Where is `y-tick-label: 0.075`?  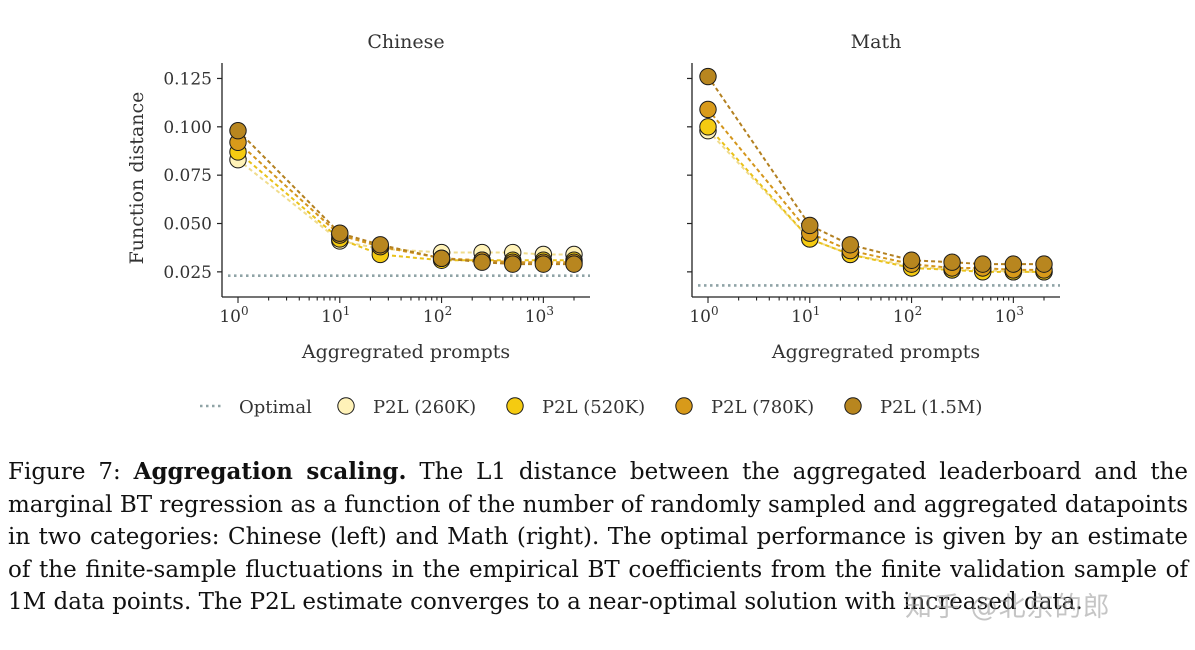 y-tick-label: 0.075 is located at coordinates (187, 176).